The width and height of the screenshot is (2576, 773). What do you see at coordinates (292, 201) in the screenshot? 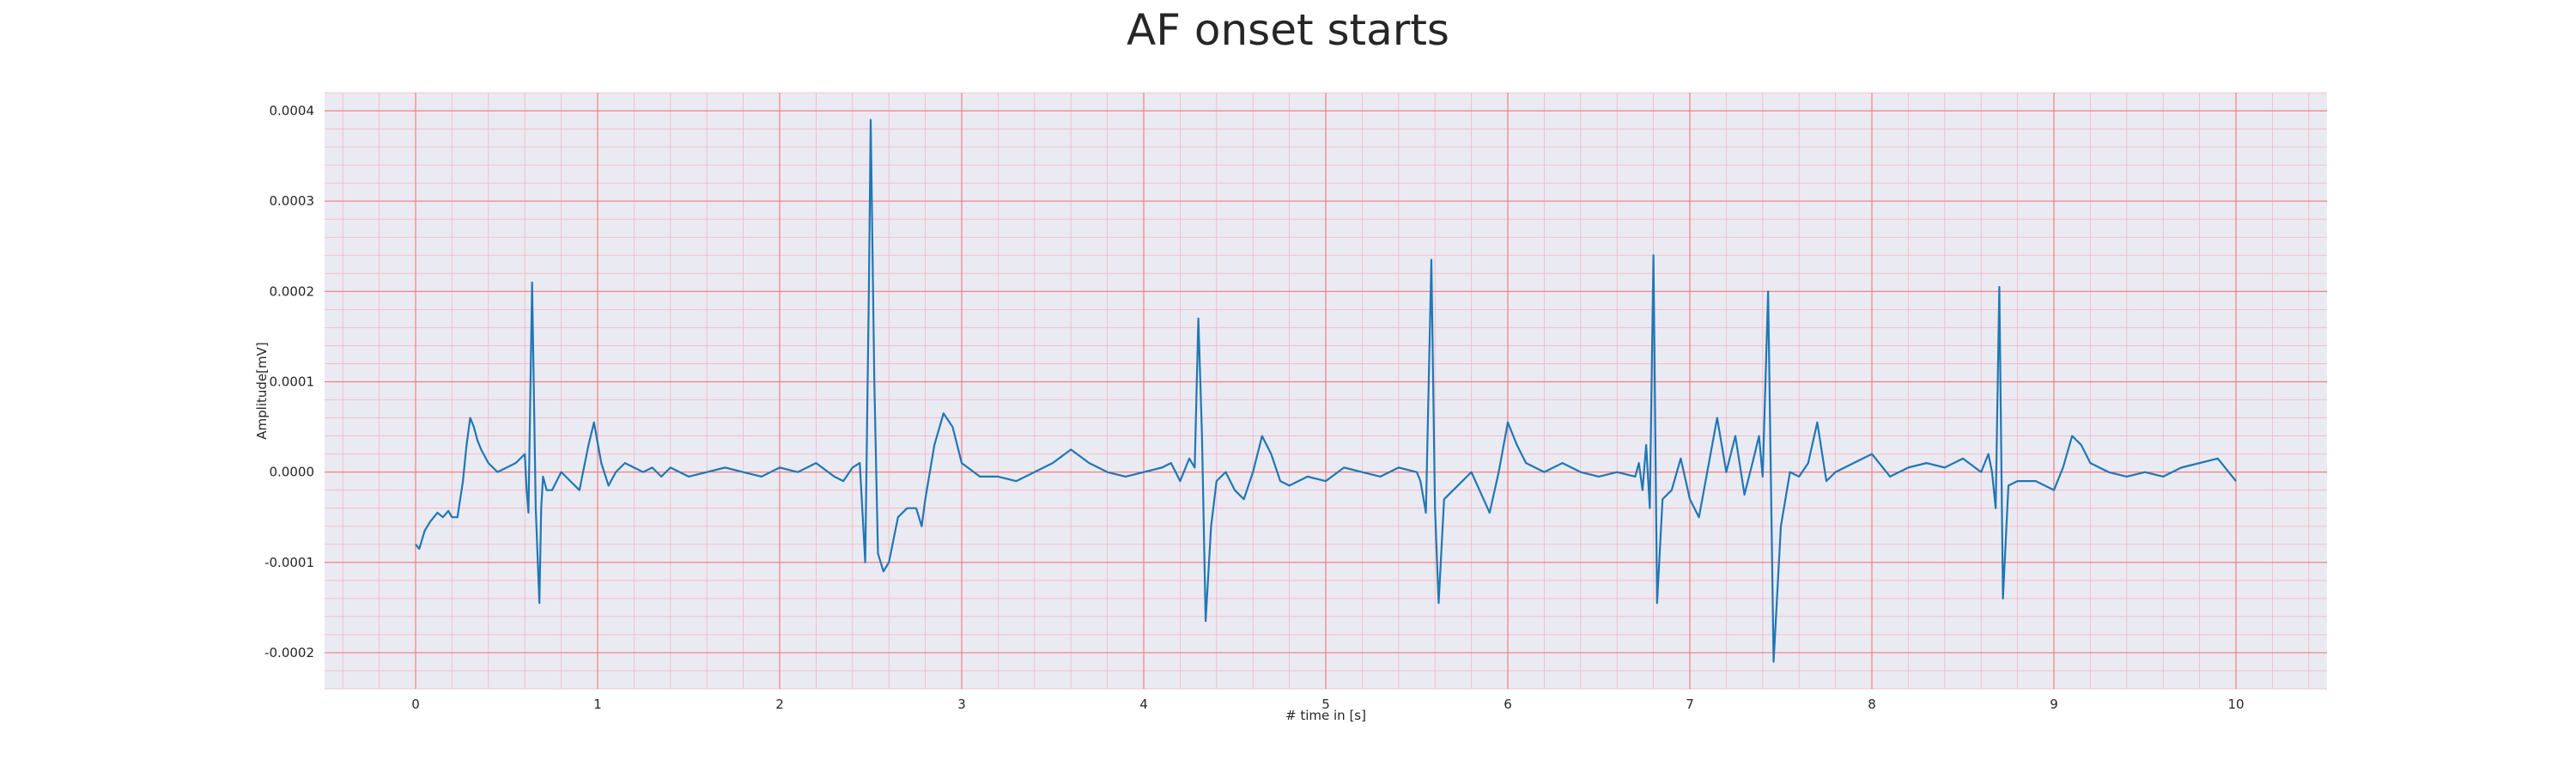
I see `y-tick-label: 0.0003` at bounding box center [292, 201].